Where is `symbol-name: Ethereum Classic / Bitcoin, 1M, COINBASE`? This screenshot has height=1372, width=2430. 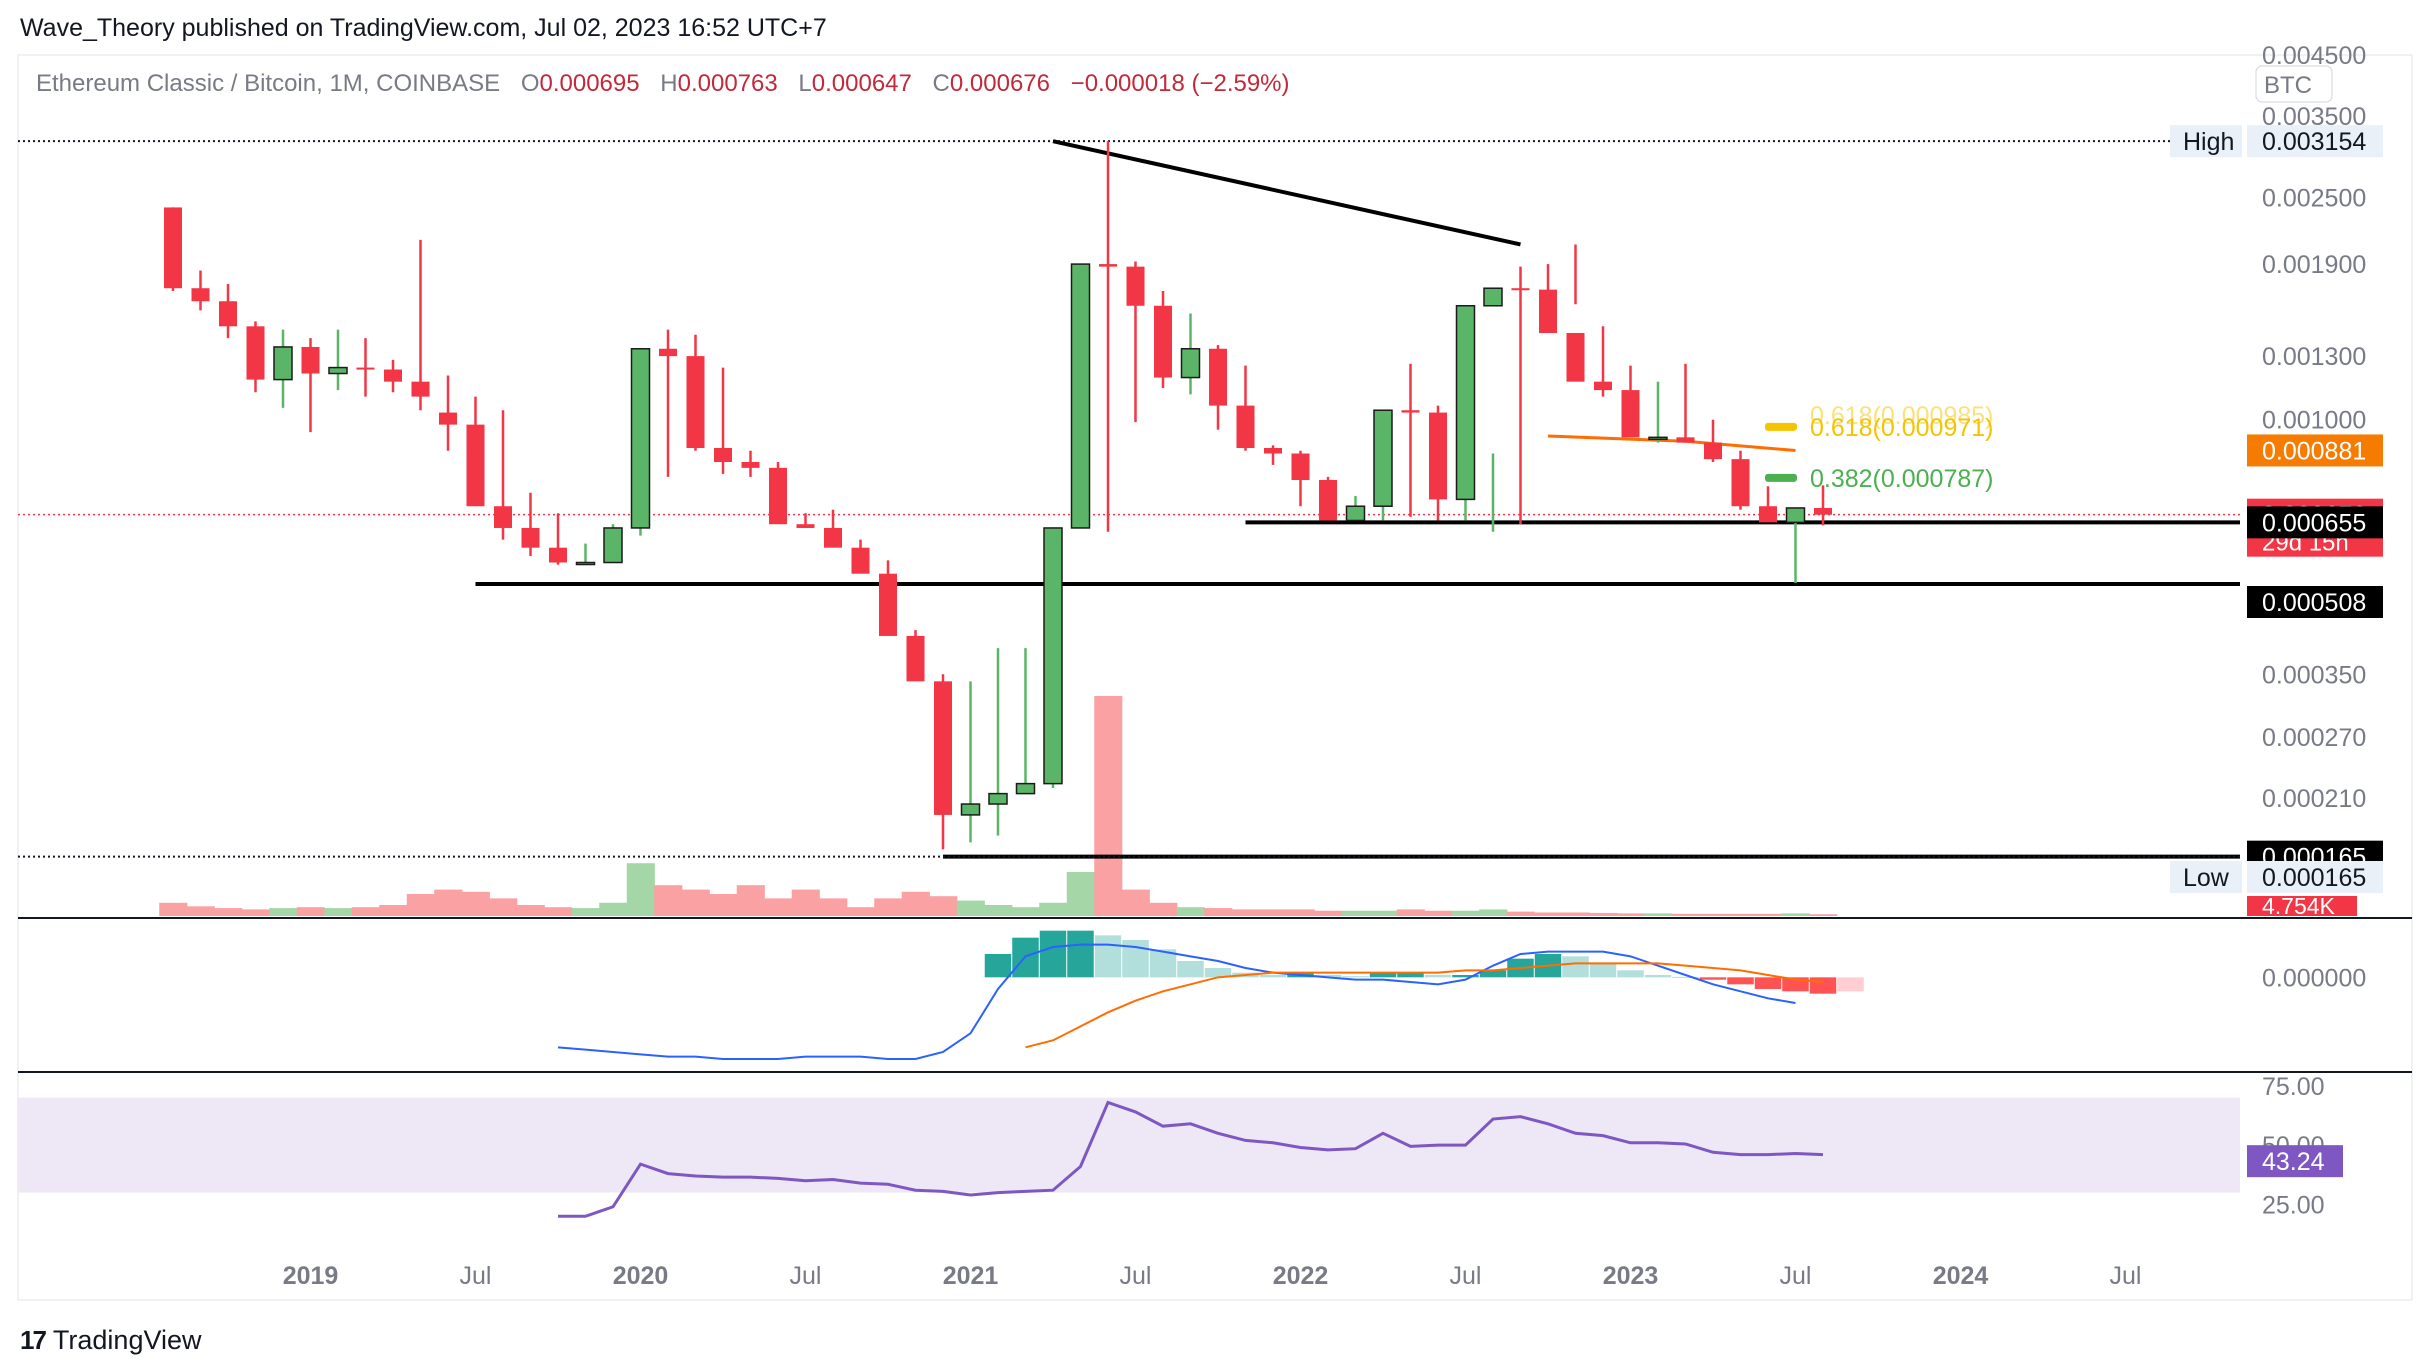
symbol-name: Ethereum Classic / Bitcoin, 1M, COINBASE is located at coordinates (268, 83).